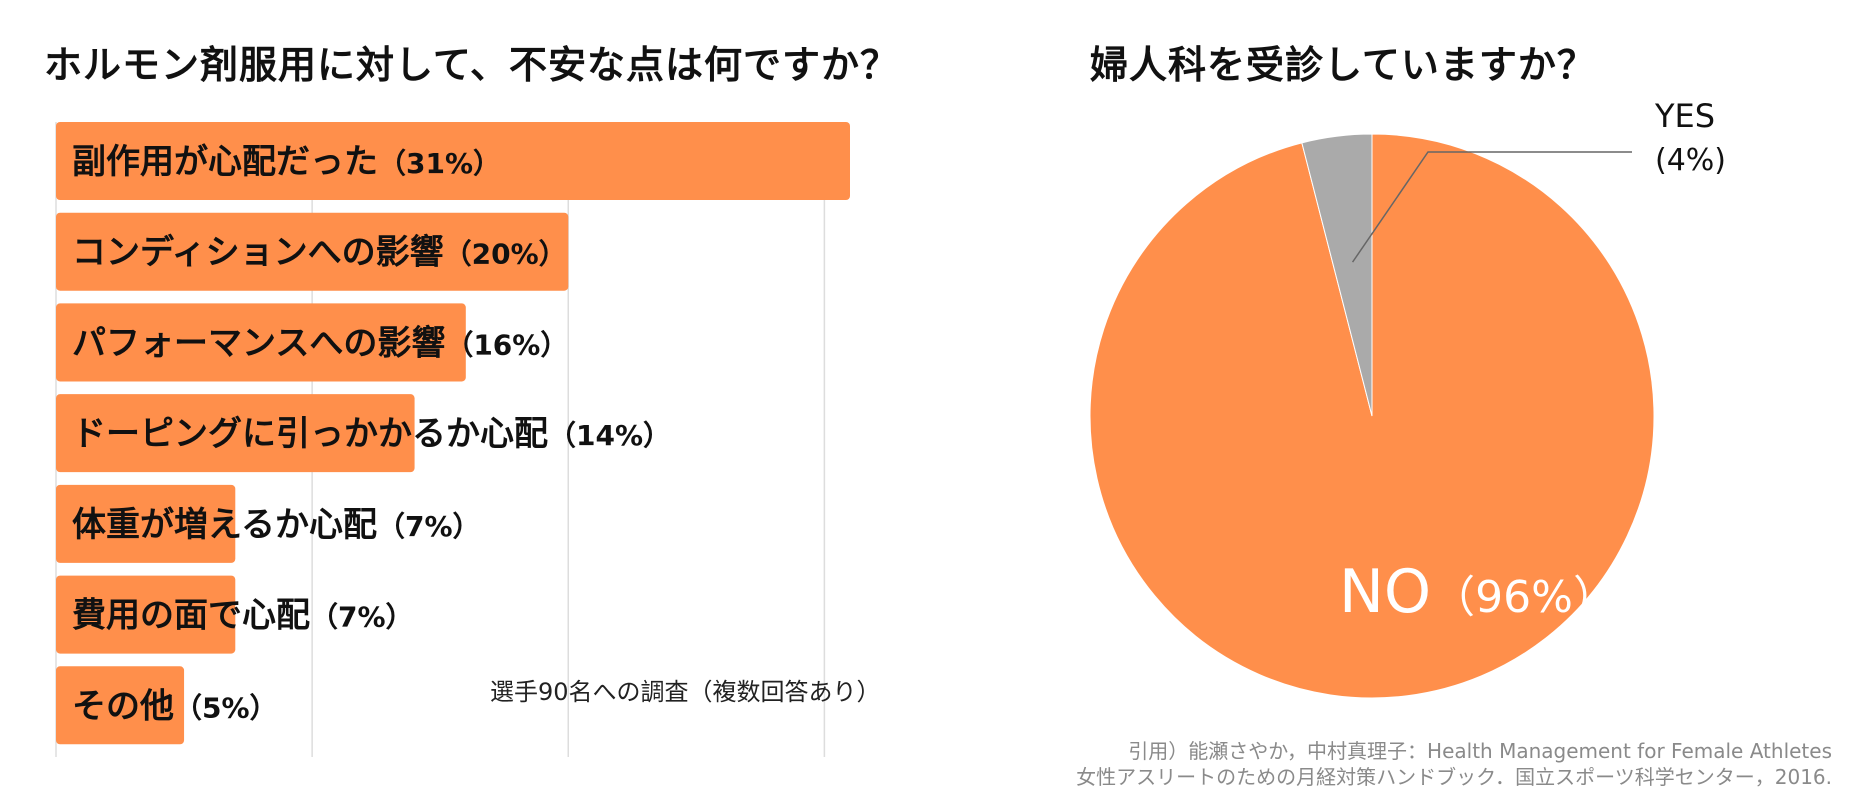  I want to click on slice-label-no: NO（96%）, so click(1478, 592).